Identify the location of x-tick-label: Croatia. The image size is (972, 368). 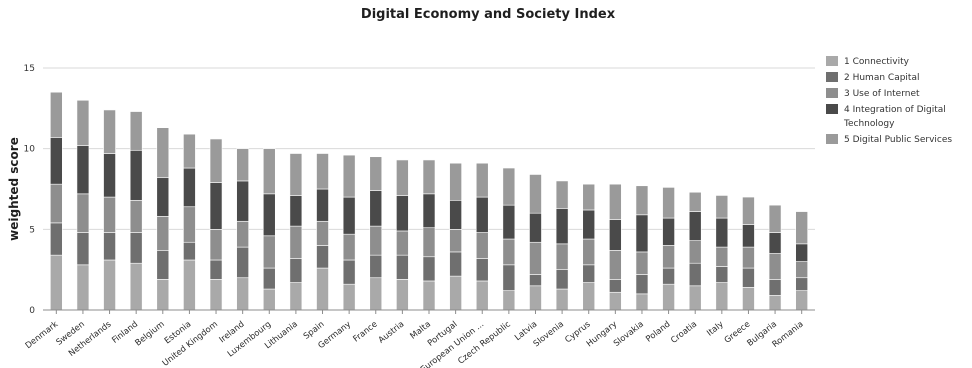
(684, 332).